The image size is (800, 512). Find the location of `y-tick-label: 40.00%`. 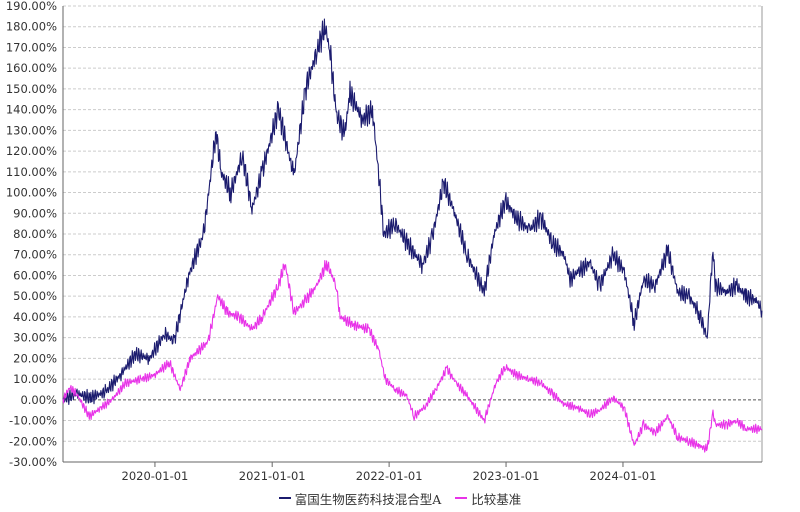

y-tick-label: 40.00% is located at coordinates (35, 317).